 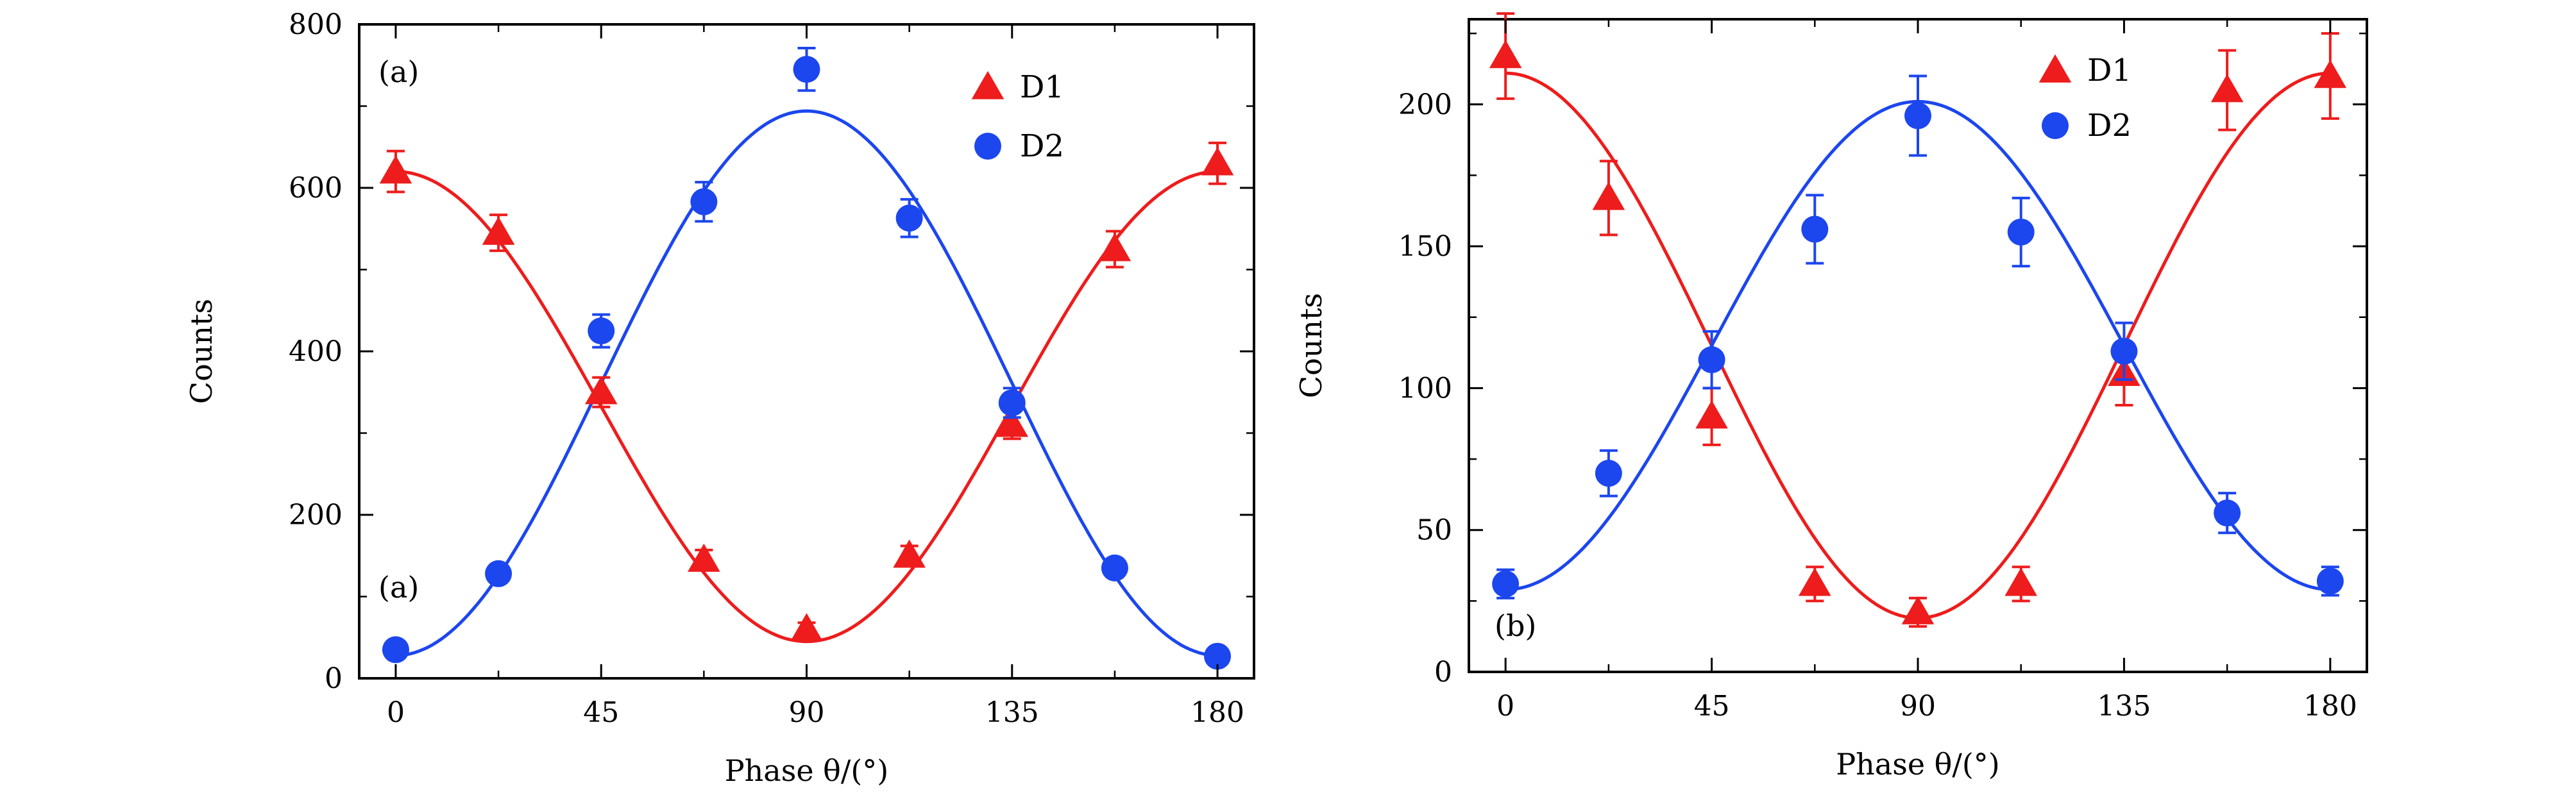 I want to click on y-tick-label: 400, so click(x=316, y=351).